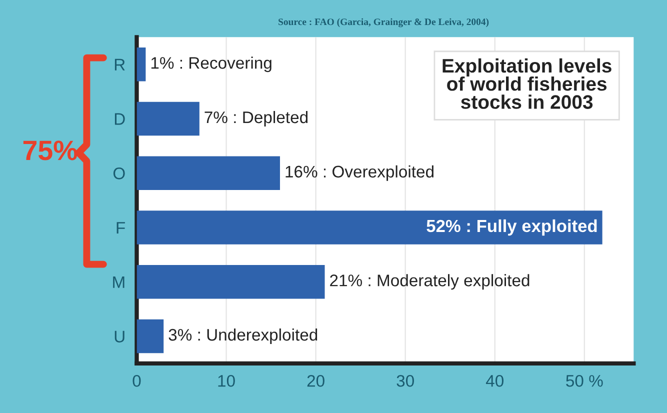 The width and height of the screenshot is (667, 413). Describe the element at coordinates (119, 174) in the screenshot. I see `y-tick-label: O` at that location.